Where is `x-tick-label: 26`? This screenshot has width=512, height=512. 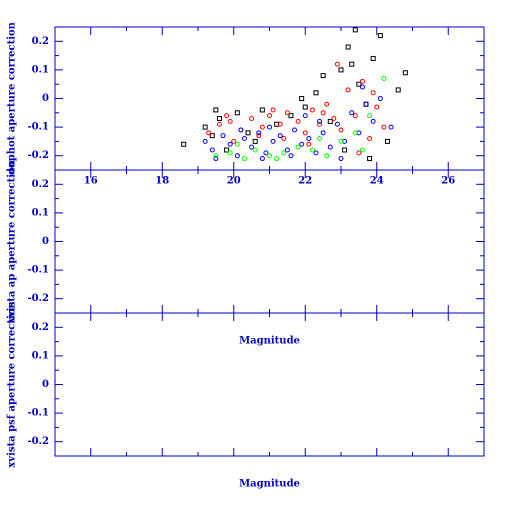
x-tick-label: 26 is located at coordinates (448, 181).